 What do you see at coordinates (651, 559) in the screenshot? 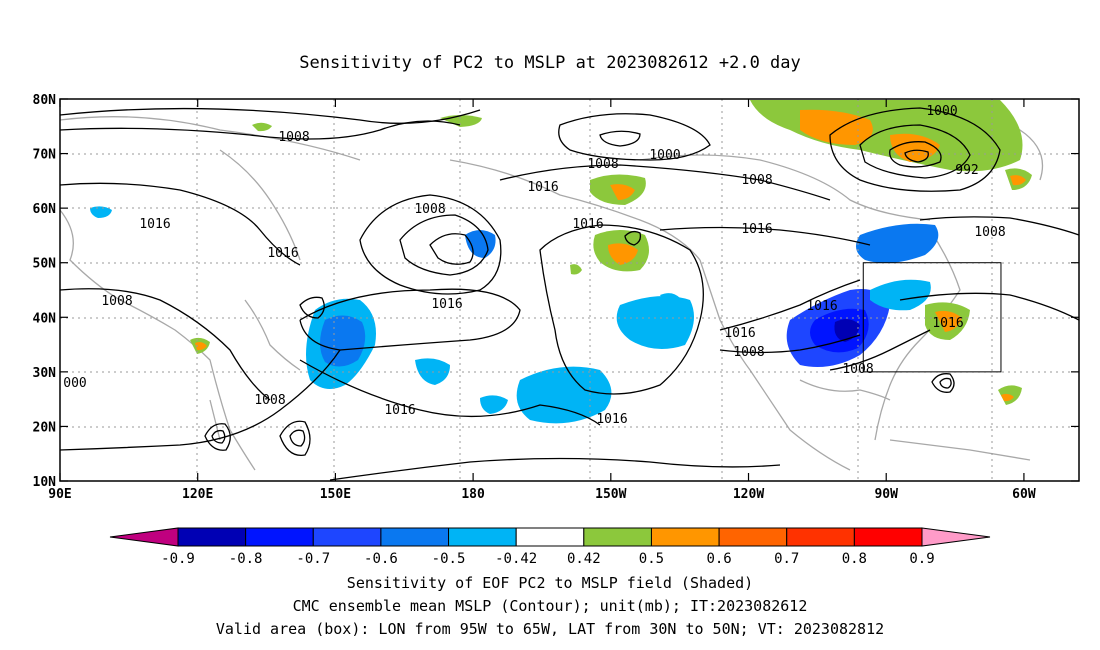
I see `colorbar-tick-label: 0.5` at bounding box center [651, 559].